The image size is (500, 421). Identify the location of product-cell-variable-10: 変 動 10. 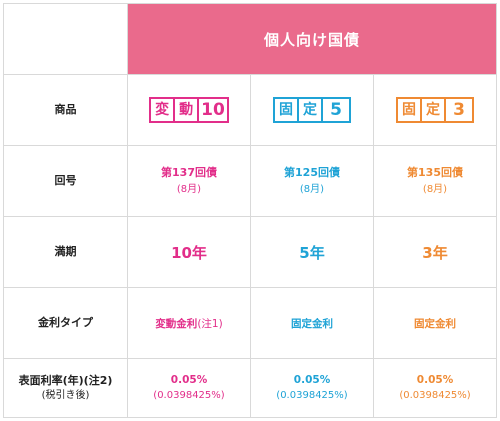
(189, 110).